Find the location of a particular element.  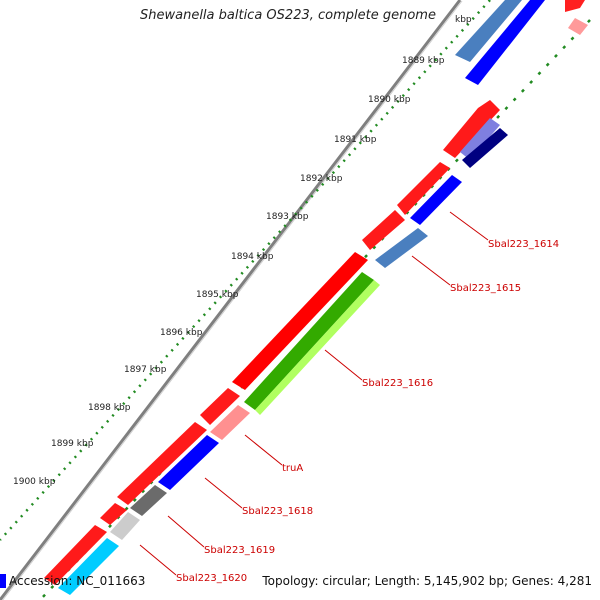

tick-label: 1899 kbp is located at coordinates (72, 444).